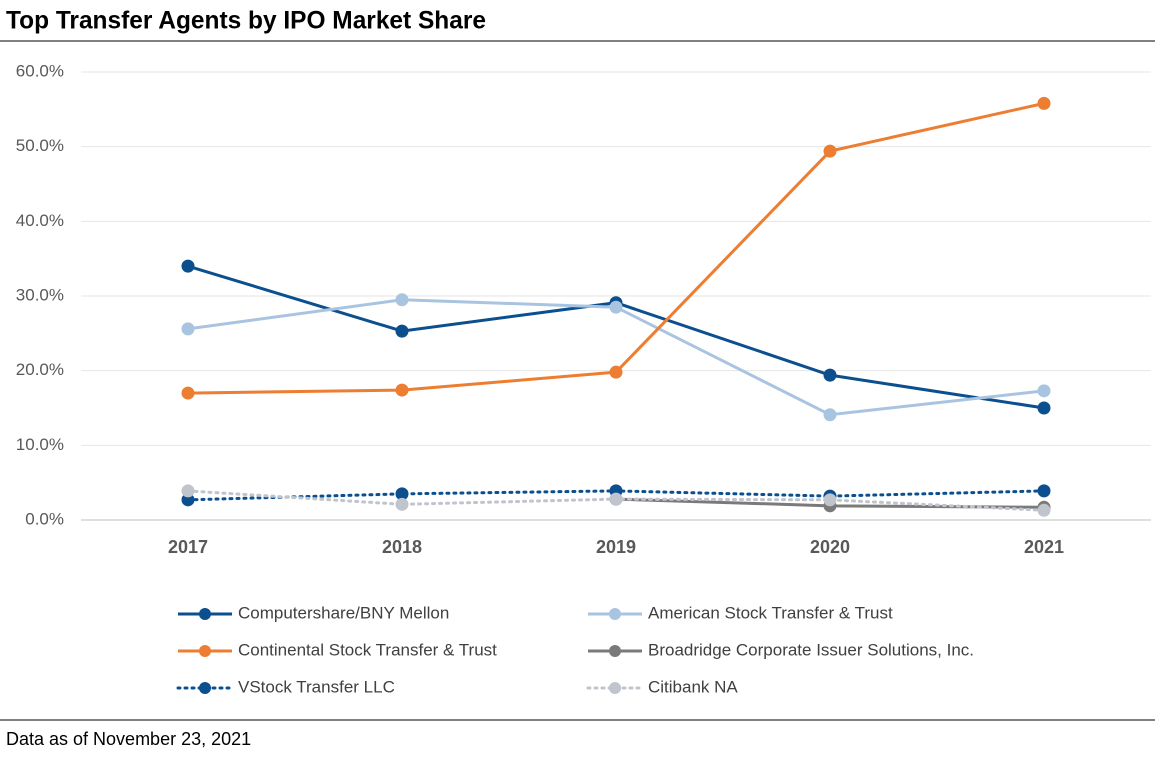 This screenshot has height=761, width=1155. What do you see at coordinates (40, 444) in the screenshot?
I see `y-tick-label: 10.0%` at bounding box center [40, 444].